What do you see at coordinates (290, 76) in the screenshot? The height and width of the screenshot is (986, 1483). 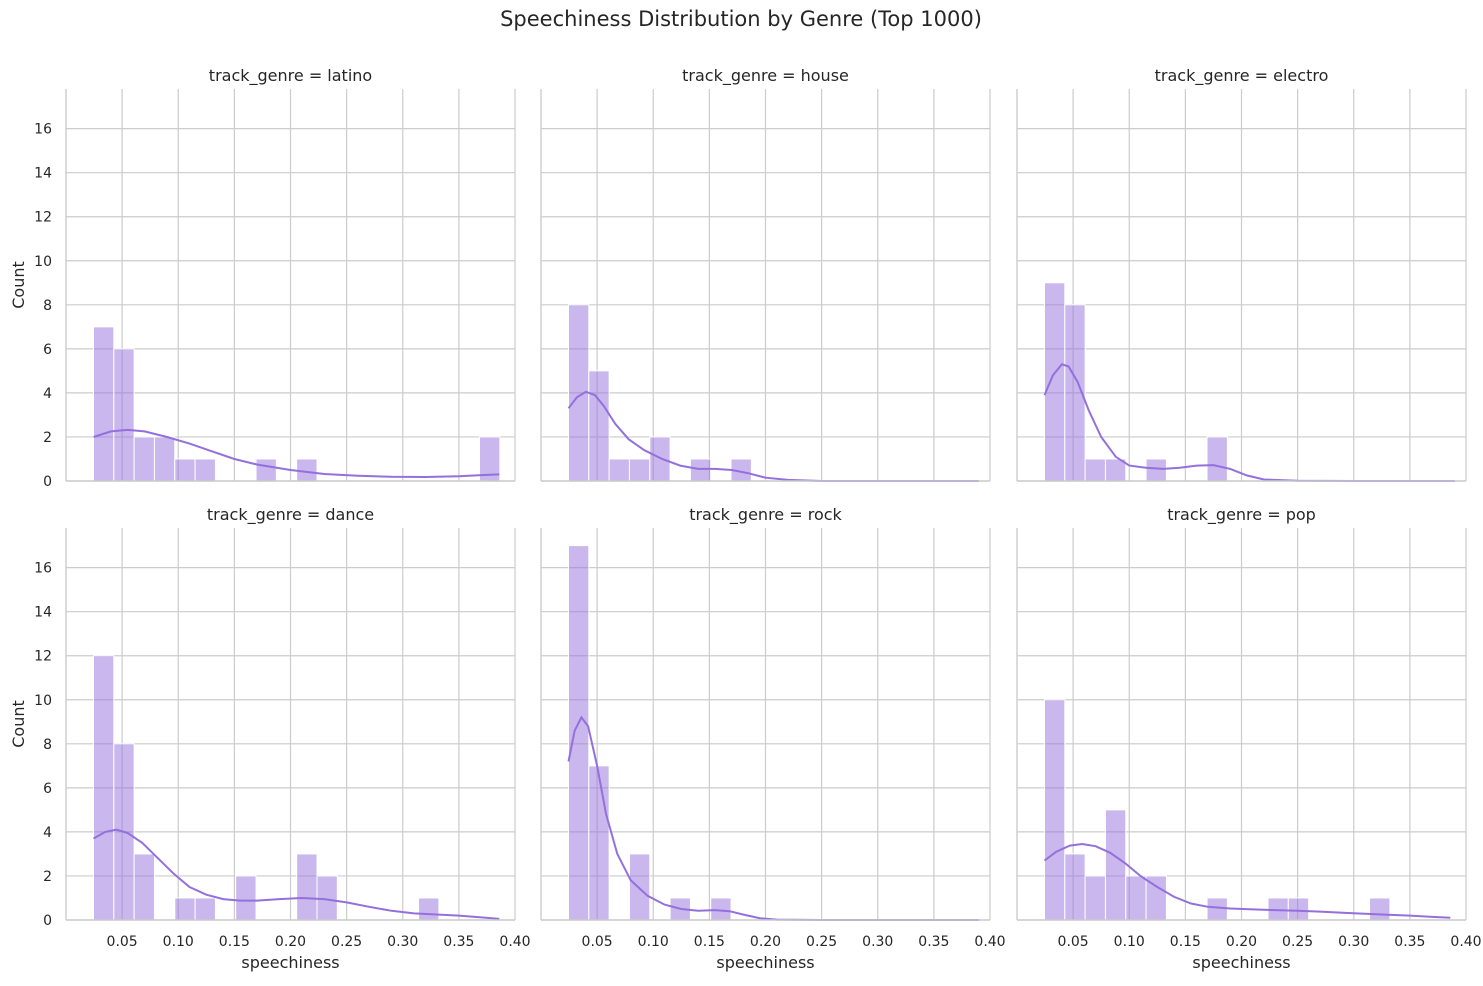 I see `panel-title: track_genre = latino` at bounding box center [290, 76].